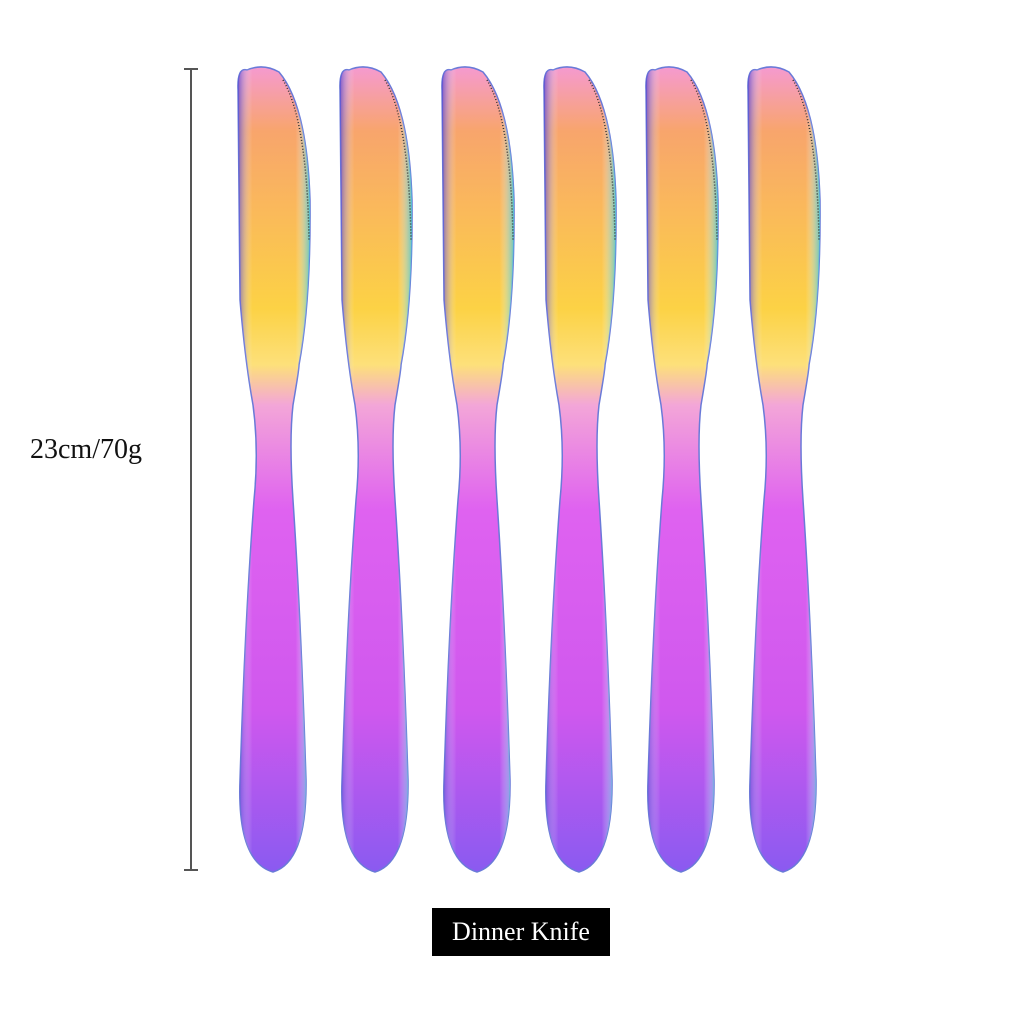 Image resolution: width=1024 pixels, height=1024 pixels. I want to click on dimension-label: 23cm/70g, so click(86, 449).